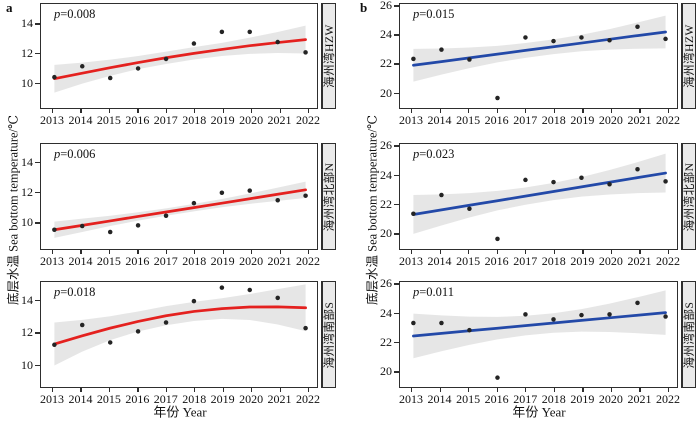  I want to click on facet-strip-label: 海州湾北部N, so click(330, 196).